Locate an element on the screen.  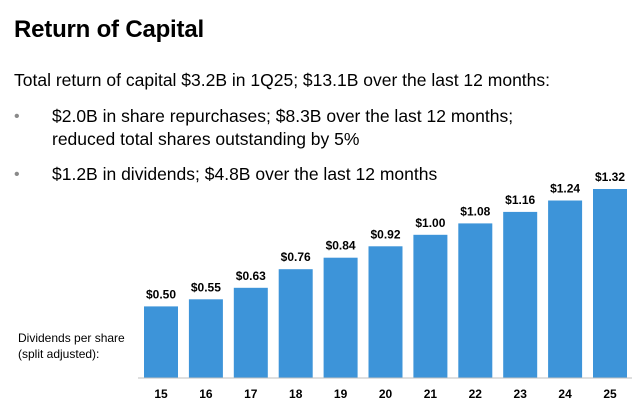
bullet-line: reduced total shares outstanding by 5% is located at coordinates (206, 139).